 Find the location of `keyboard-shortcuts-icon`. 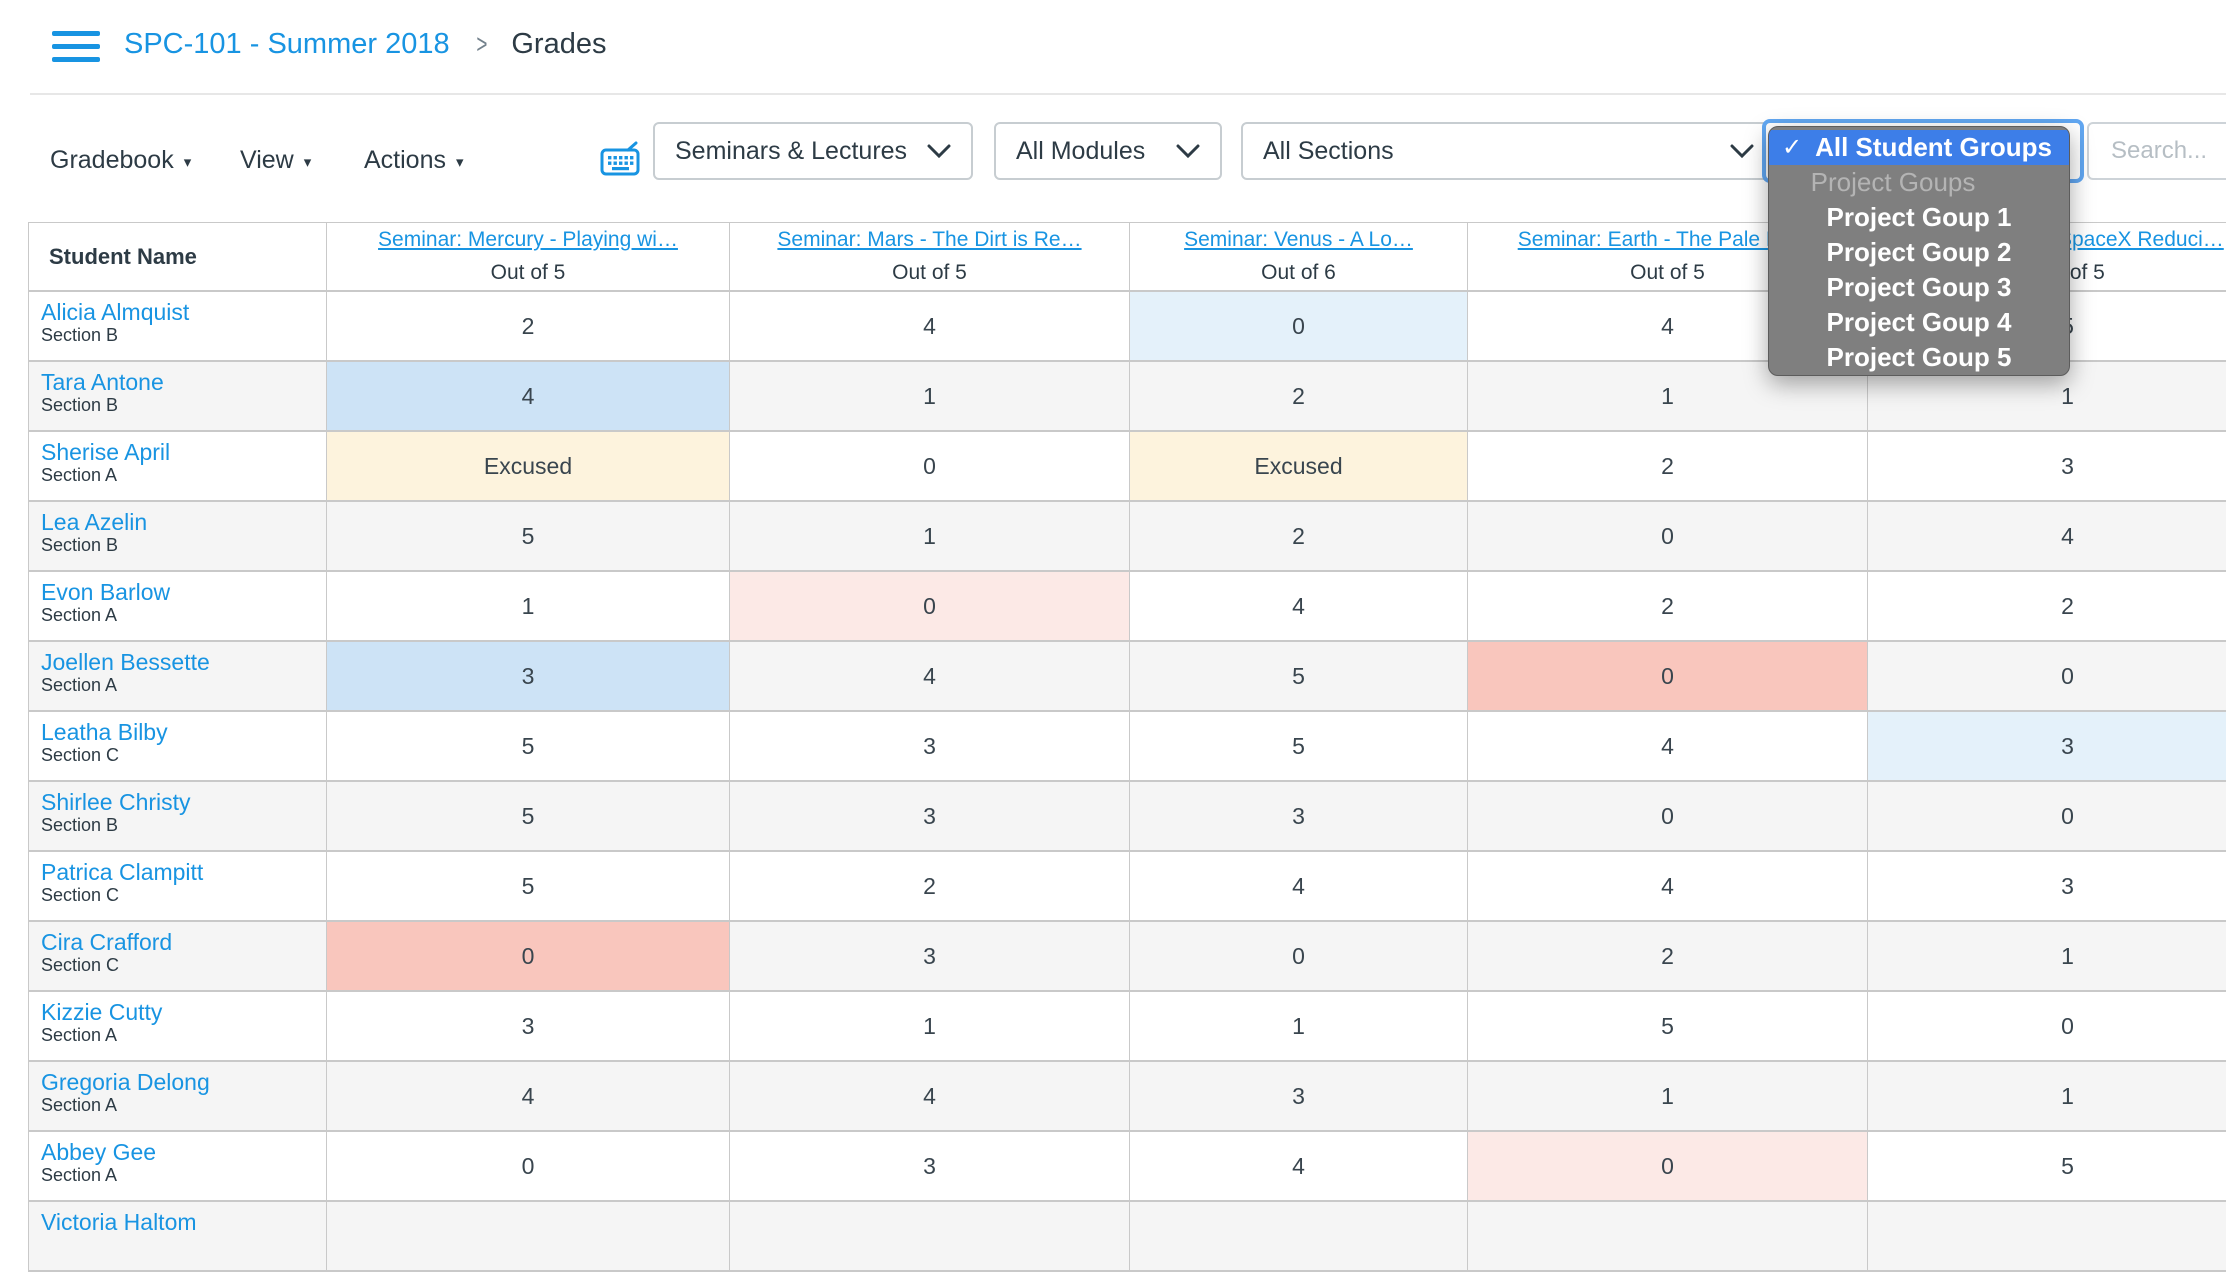

keyboard-shortcuts-icon is located at coordinates (620, 161).